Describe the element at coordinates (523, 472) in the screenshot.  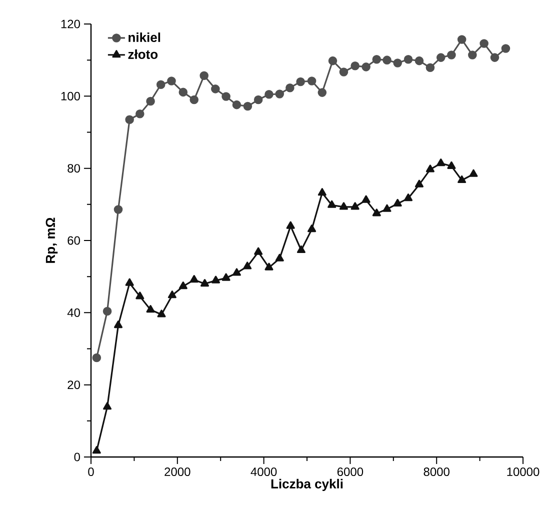
I see `x-tick-label: 10000` at that location.